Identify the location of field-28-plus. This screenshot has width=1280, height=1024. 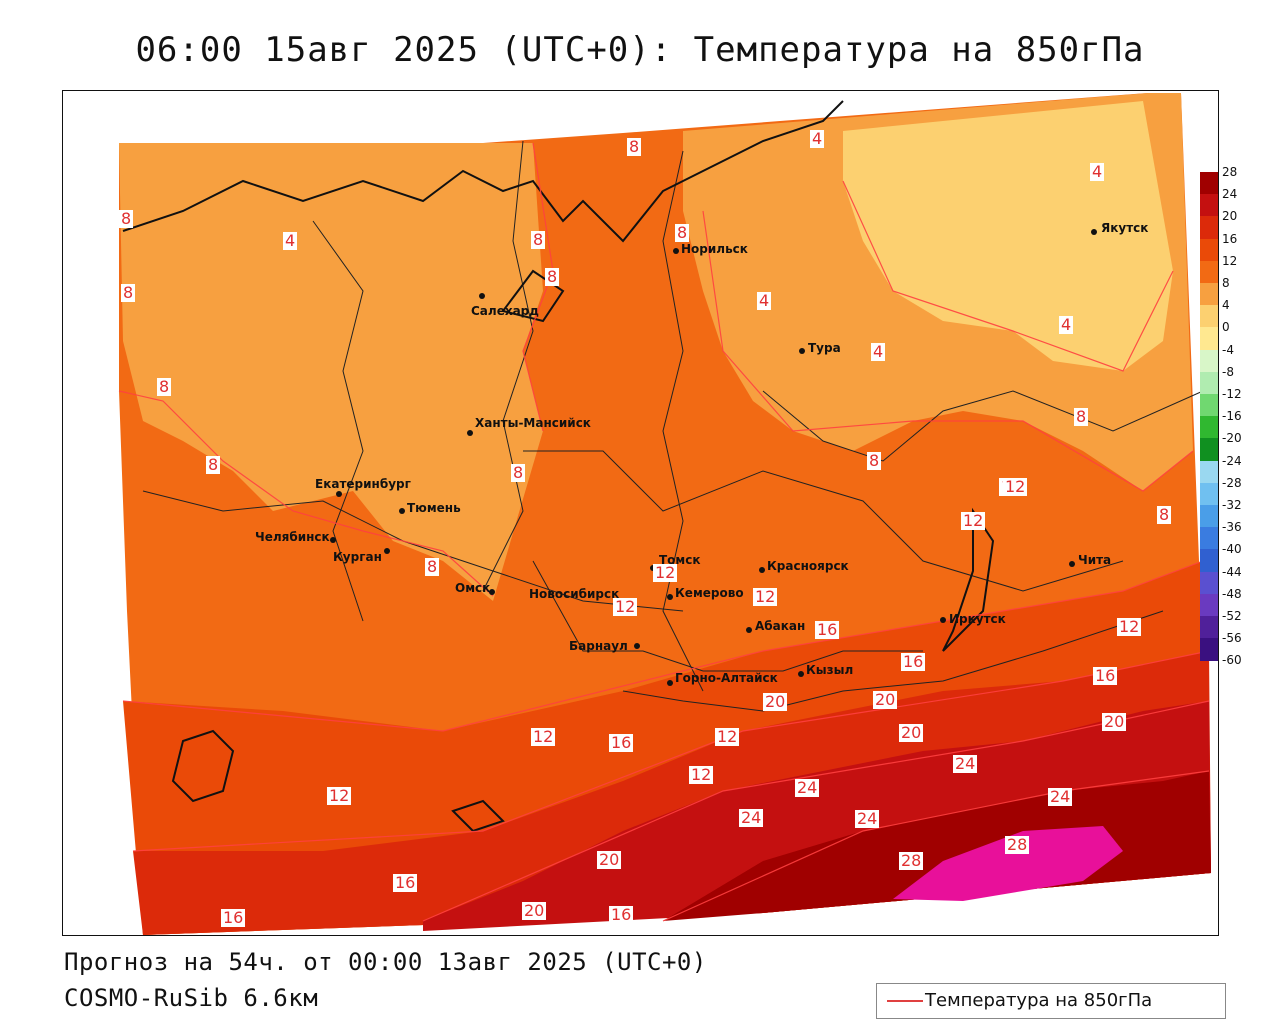
(1008, 863).